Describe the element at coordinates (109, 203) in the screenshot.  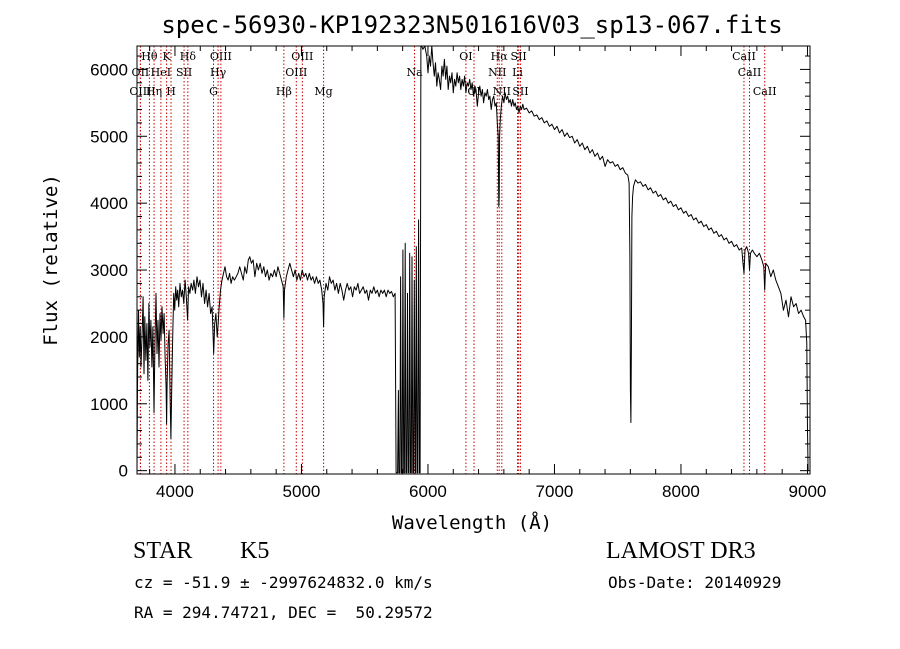
I see `y-tick-label: 4000` at that location.